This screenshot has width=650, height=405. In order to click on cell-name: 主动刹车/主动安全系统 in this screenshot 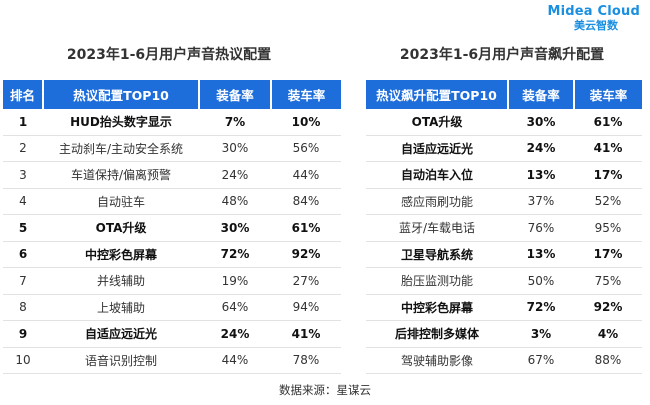, I will do `click(121, 148)`.